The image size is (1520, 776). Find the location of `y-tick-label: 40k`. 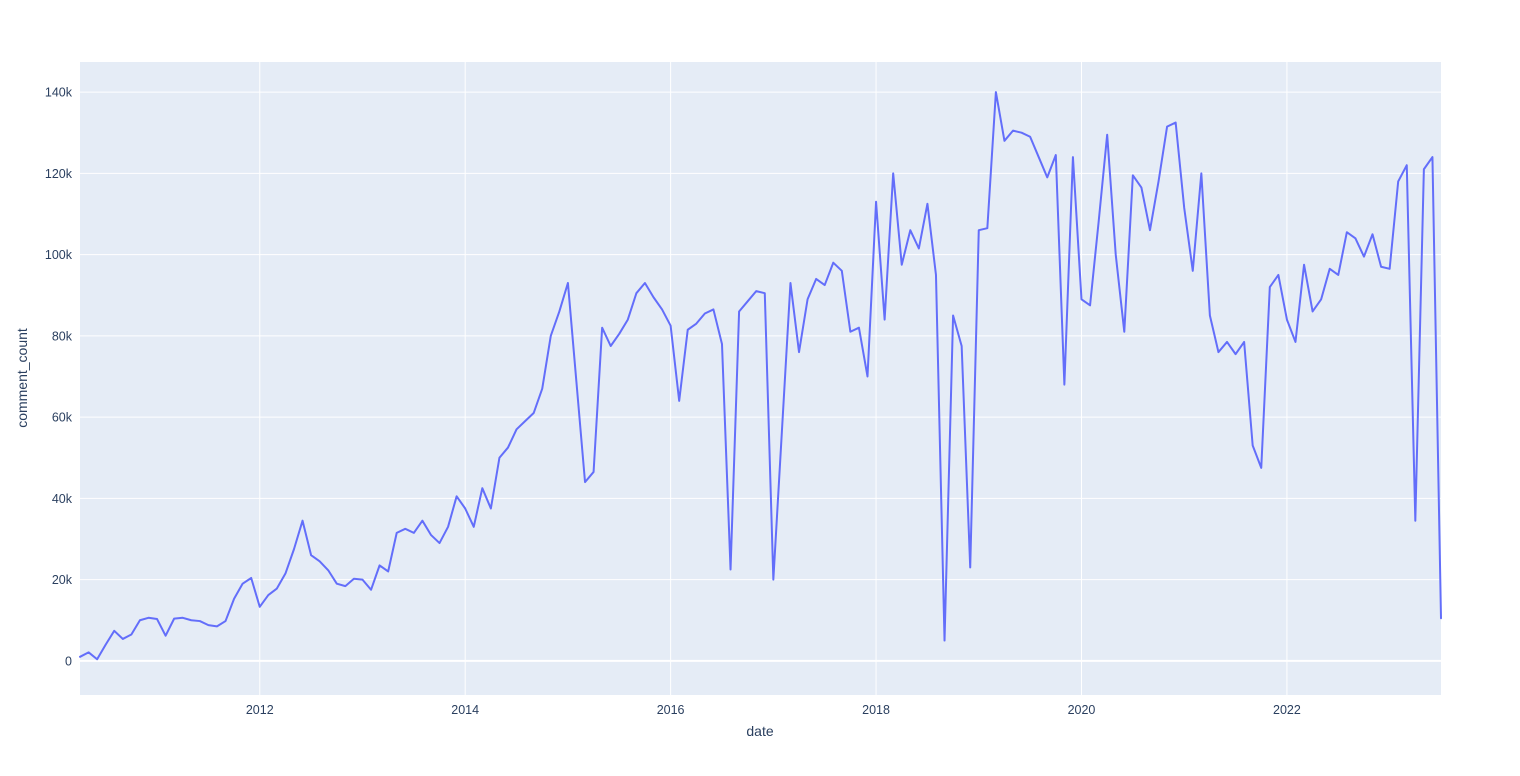

y-tick-label: 40k is located at coordinates (62, 499).